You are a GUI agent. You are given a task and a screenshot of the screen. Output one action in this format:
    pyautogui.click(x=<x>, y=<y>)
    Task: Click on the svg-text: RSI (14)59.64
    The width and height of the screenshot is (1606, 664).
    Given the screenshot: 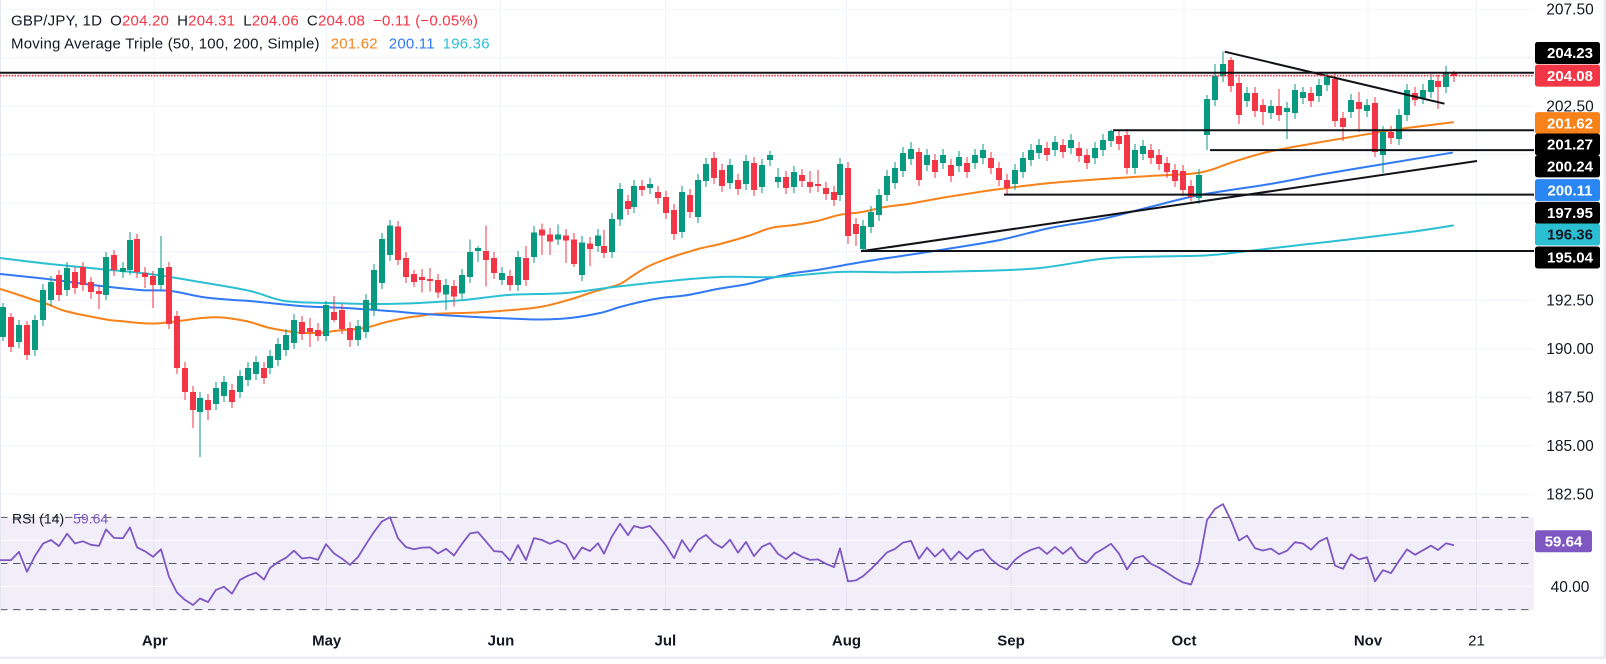 What is the action you would take?
    pyautogui.click(x=60, y=519)
    